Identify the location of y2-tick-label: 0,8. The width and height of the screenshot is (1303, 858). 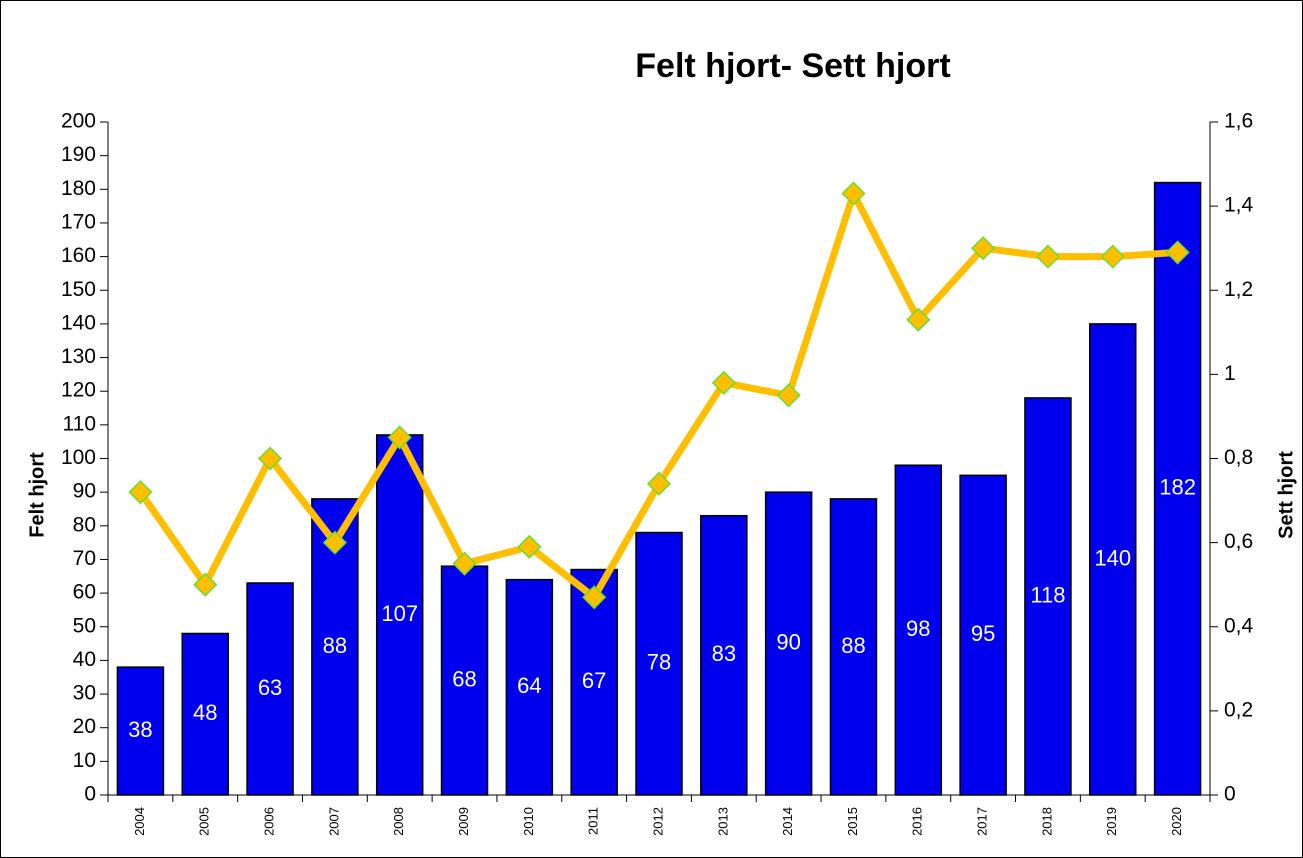
(1238, 457).